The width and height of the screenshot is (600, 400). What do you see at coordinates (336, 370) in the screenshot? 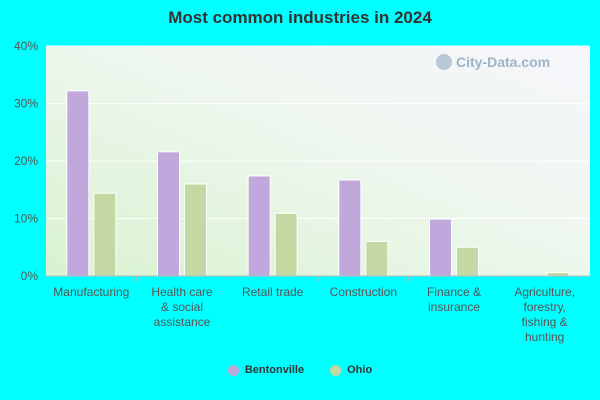
I see `legend-swatch-ohio` at bounding box center [336, 370].